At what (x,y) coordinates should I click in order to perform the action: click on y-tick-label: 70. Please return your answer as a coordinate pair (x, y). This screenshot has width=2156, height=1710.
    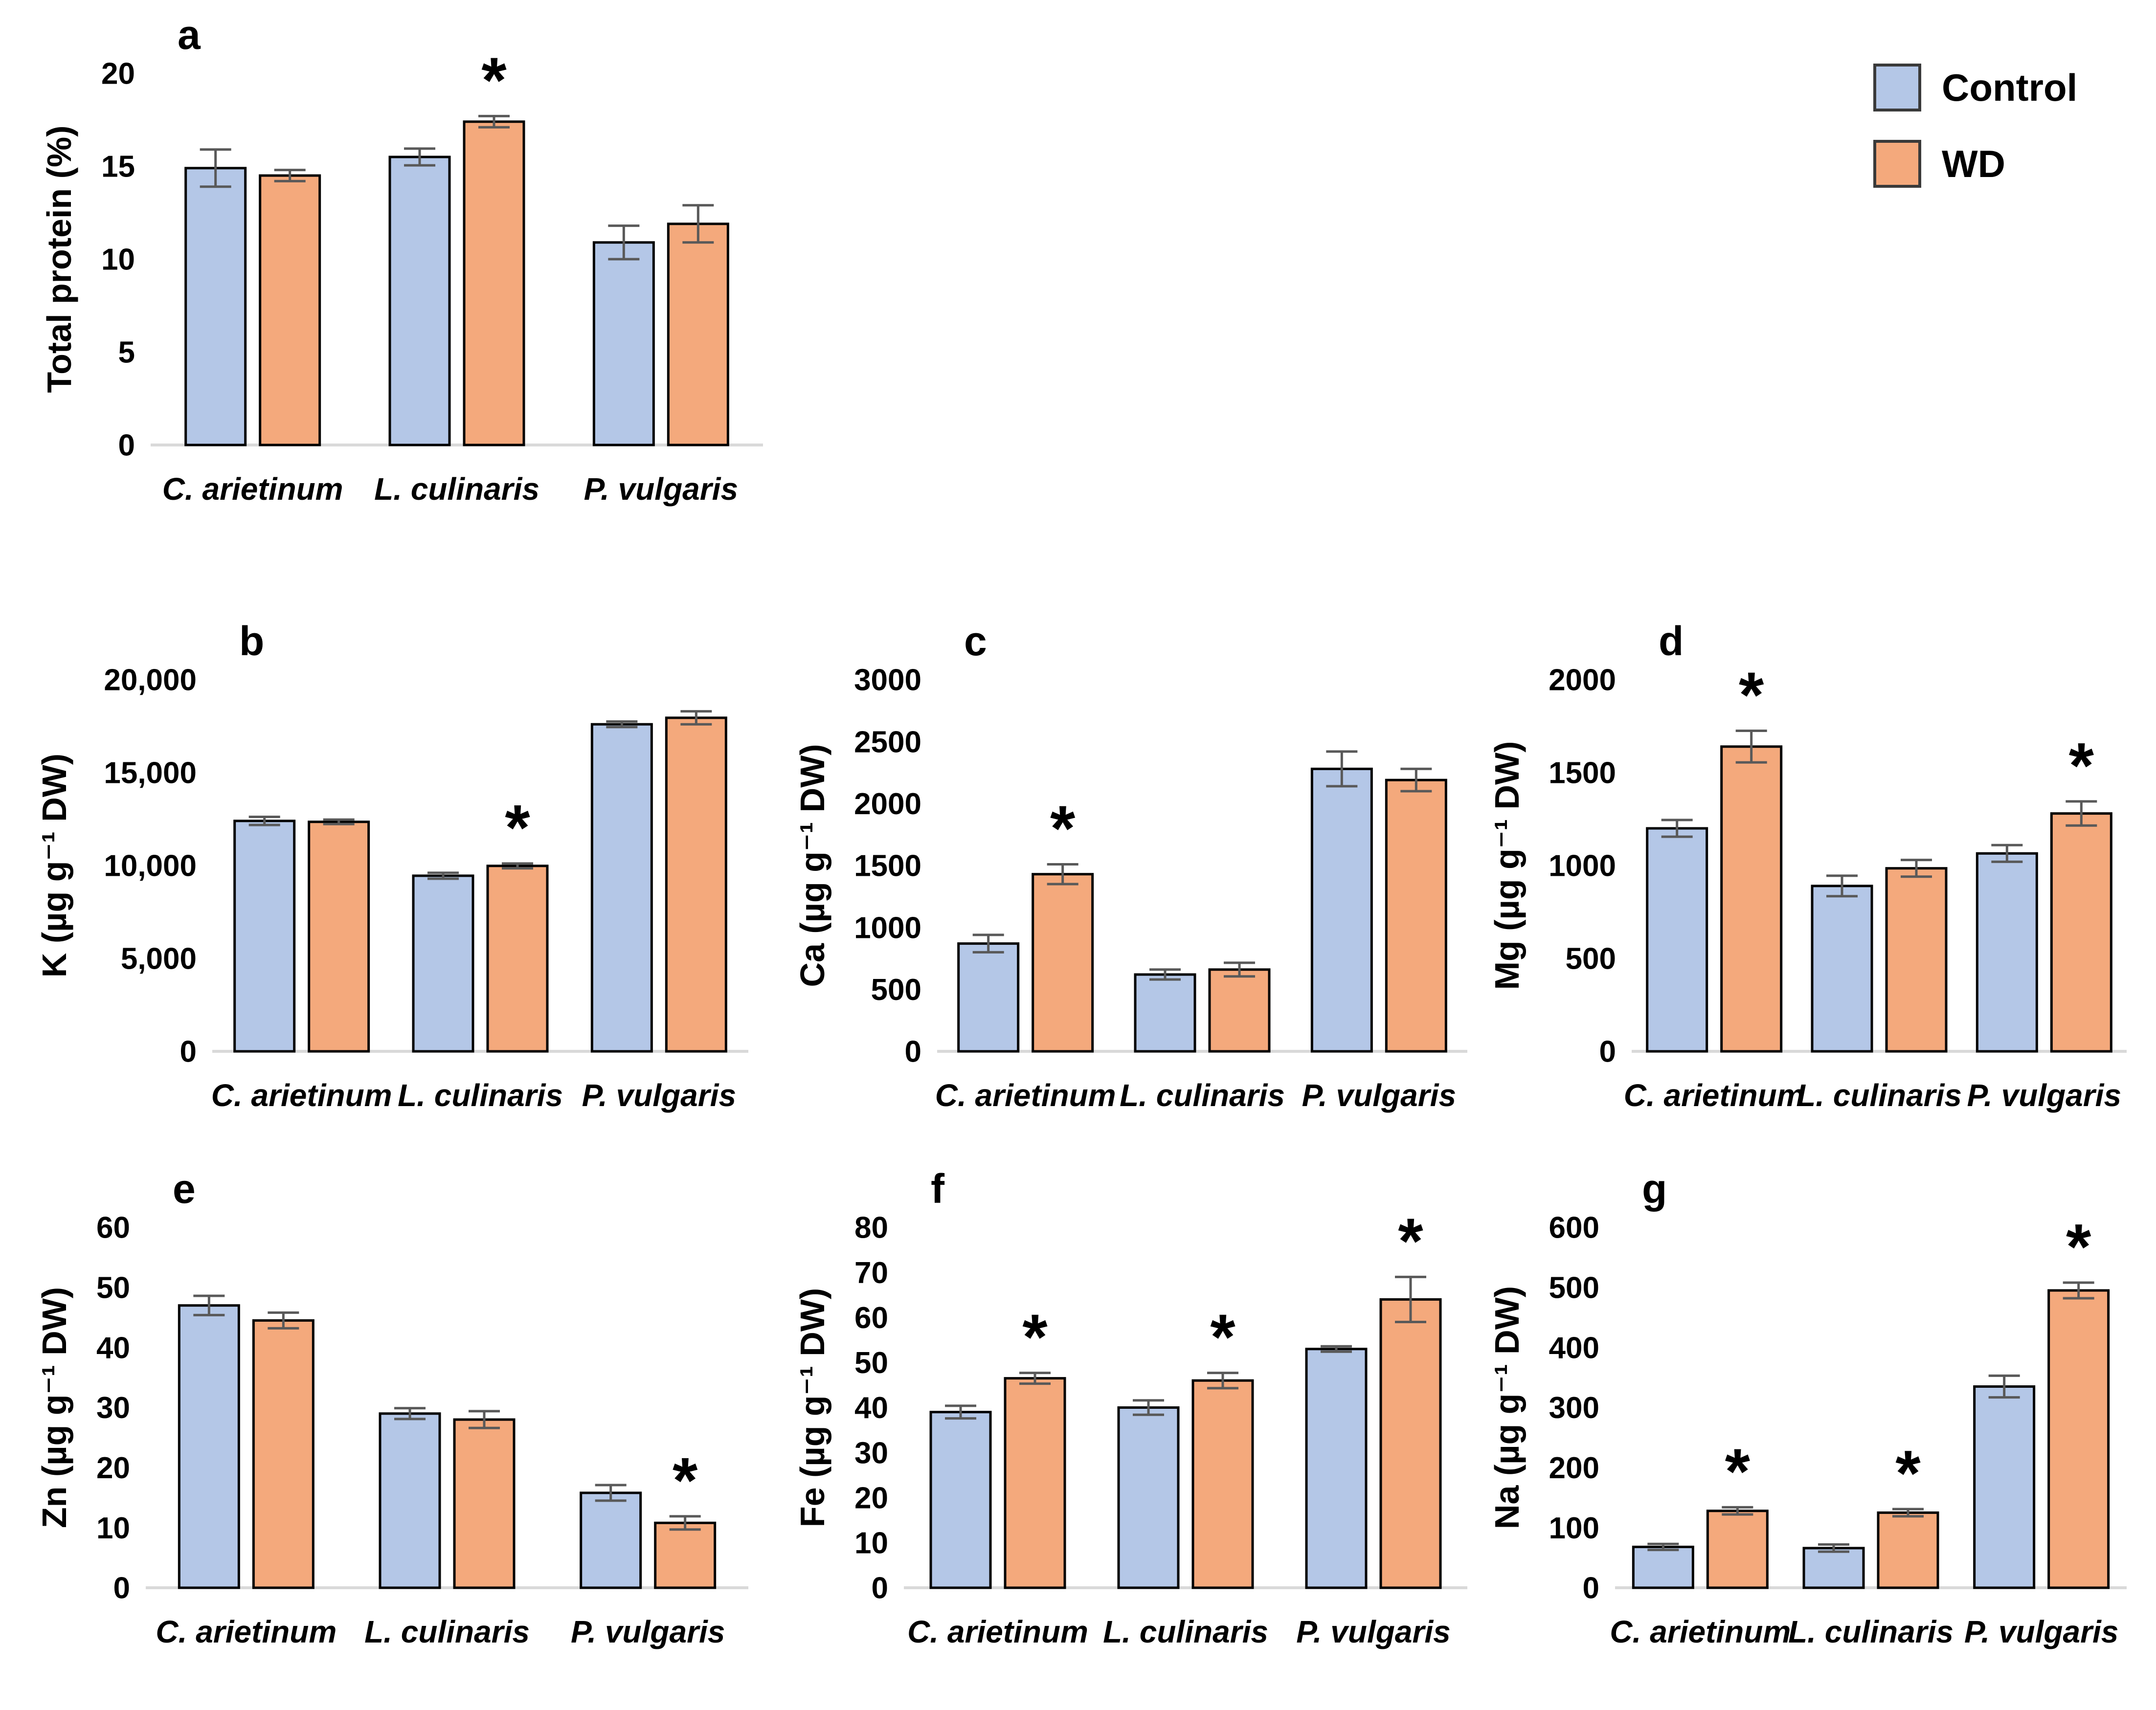
    Looking at the image, I should click on (871, 1273).